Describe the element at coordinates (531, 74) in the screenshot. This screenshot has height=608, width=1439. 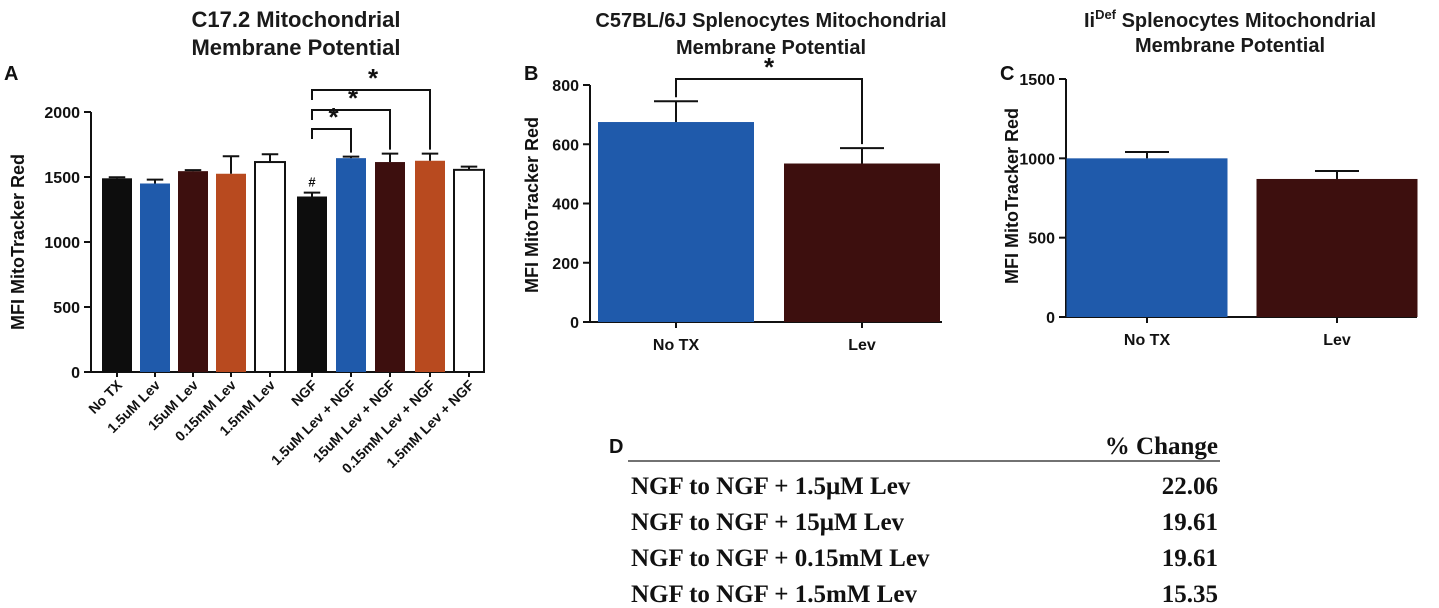
I see `panel-letter-b: B` at that location.